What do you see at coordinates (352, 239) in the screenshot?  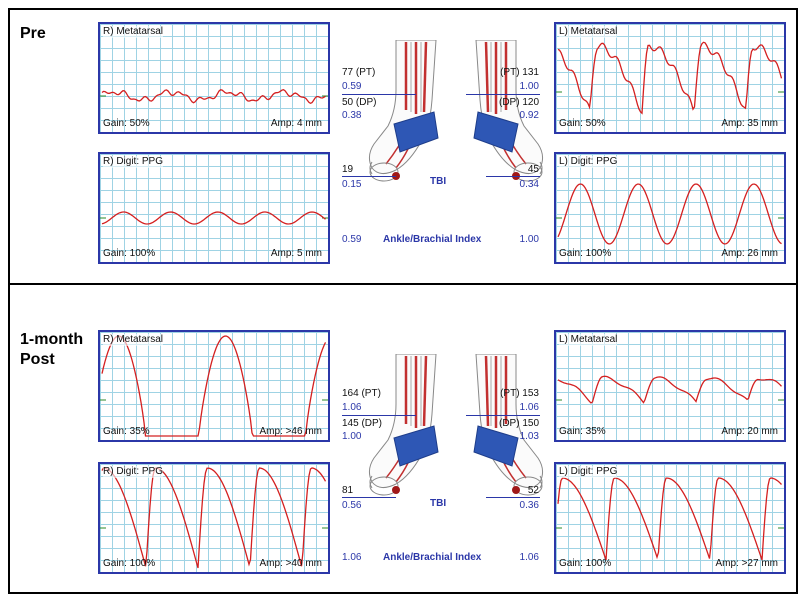 I see `right-abi-value: 0.59` at bounding box center [352, 239].